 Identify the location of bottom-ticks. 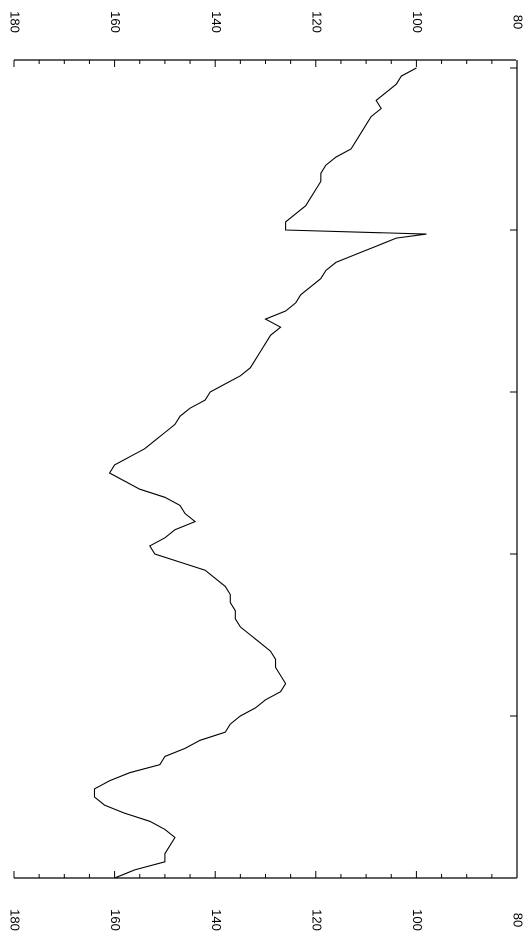
(265, 874).